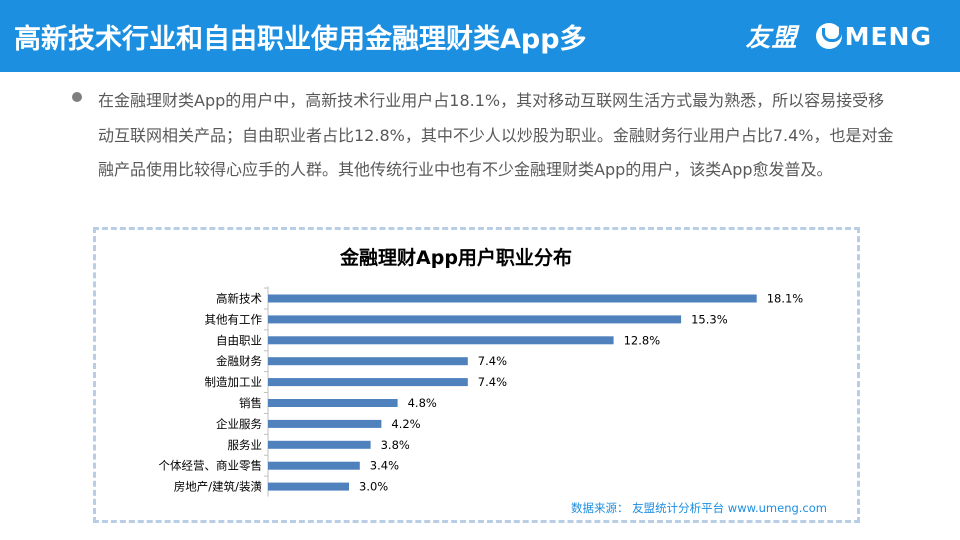 The image size is (960, 540). Describe the element at coordinates (395, 445) in the screenshot. I see `data-label: 3.8%` at that location.